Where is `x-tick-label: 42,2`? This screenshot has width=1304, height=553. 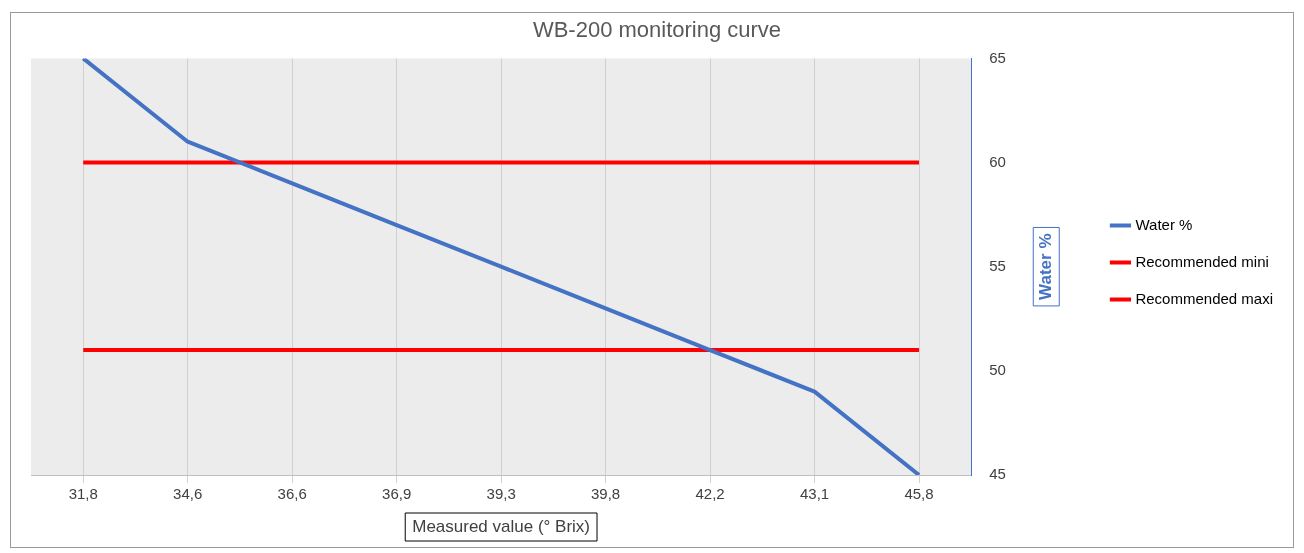 x-tick-label: 42,2 is located at coordinates (710, 494).